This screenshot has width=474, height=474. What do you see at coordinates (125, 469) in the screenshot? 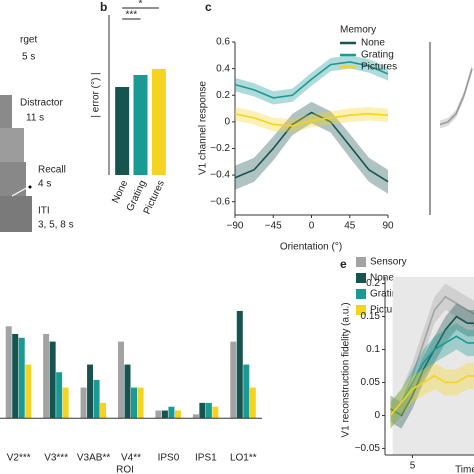
I see `x-axis-label: ROI` at bounding box center [125, 469].